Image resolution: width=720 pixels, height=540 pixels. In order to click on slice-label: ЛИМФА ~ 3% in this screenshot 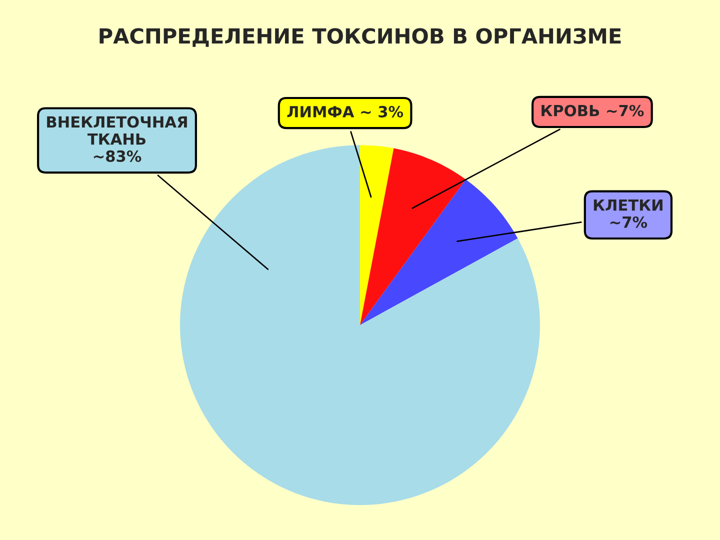, I will do `click(345, 112)`.